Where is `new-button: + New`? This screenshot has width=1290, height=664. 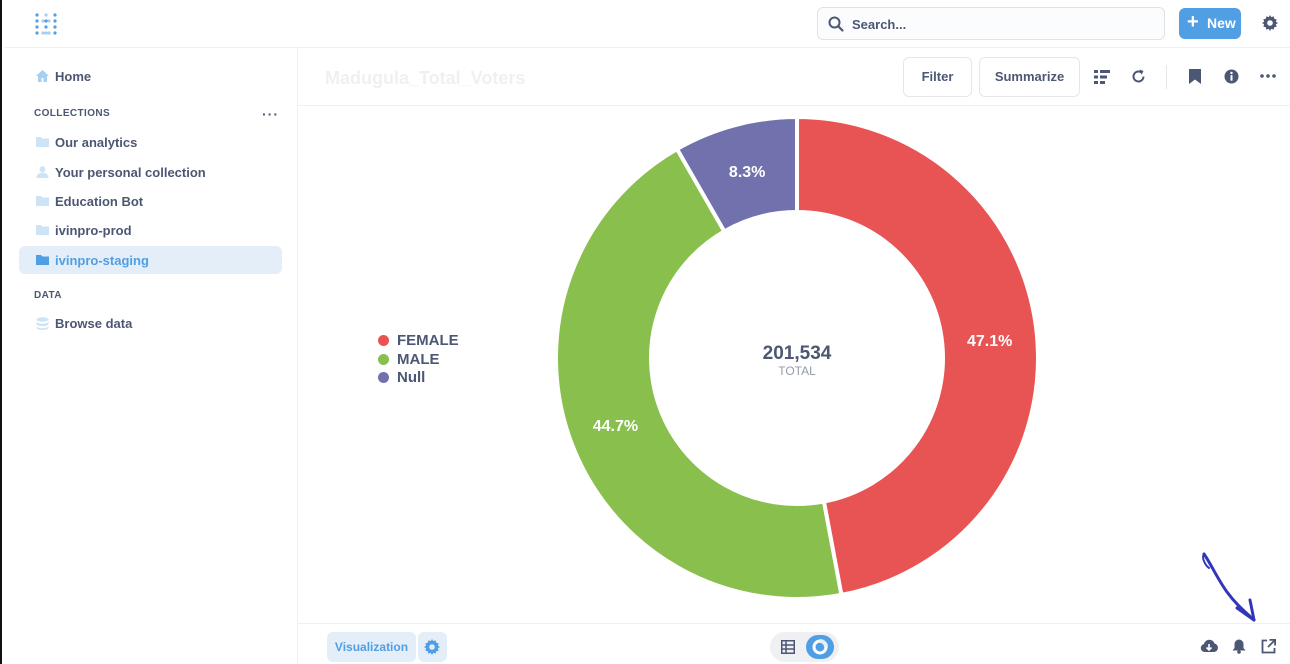 new-button: + New is located at coordinates (1210, 23).